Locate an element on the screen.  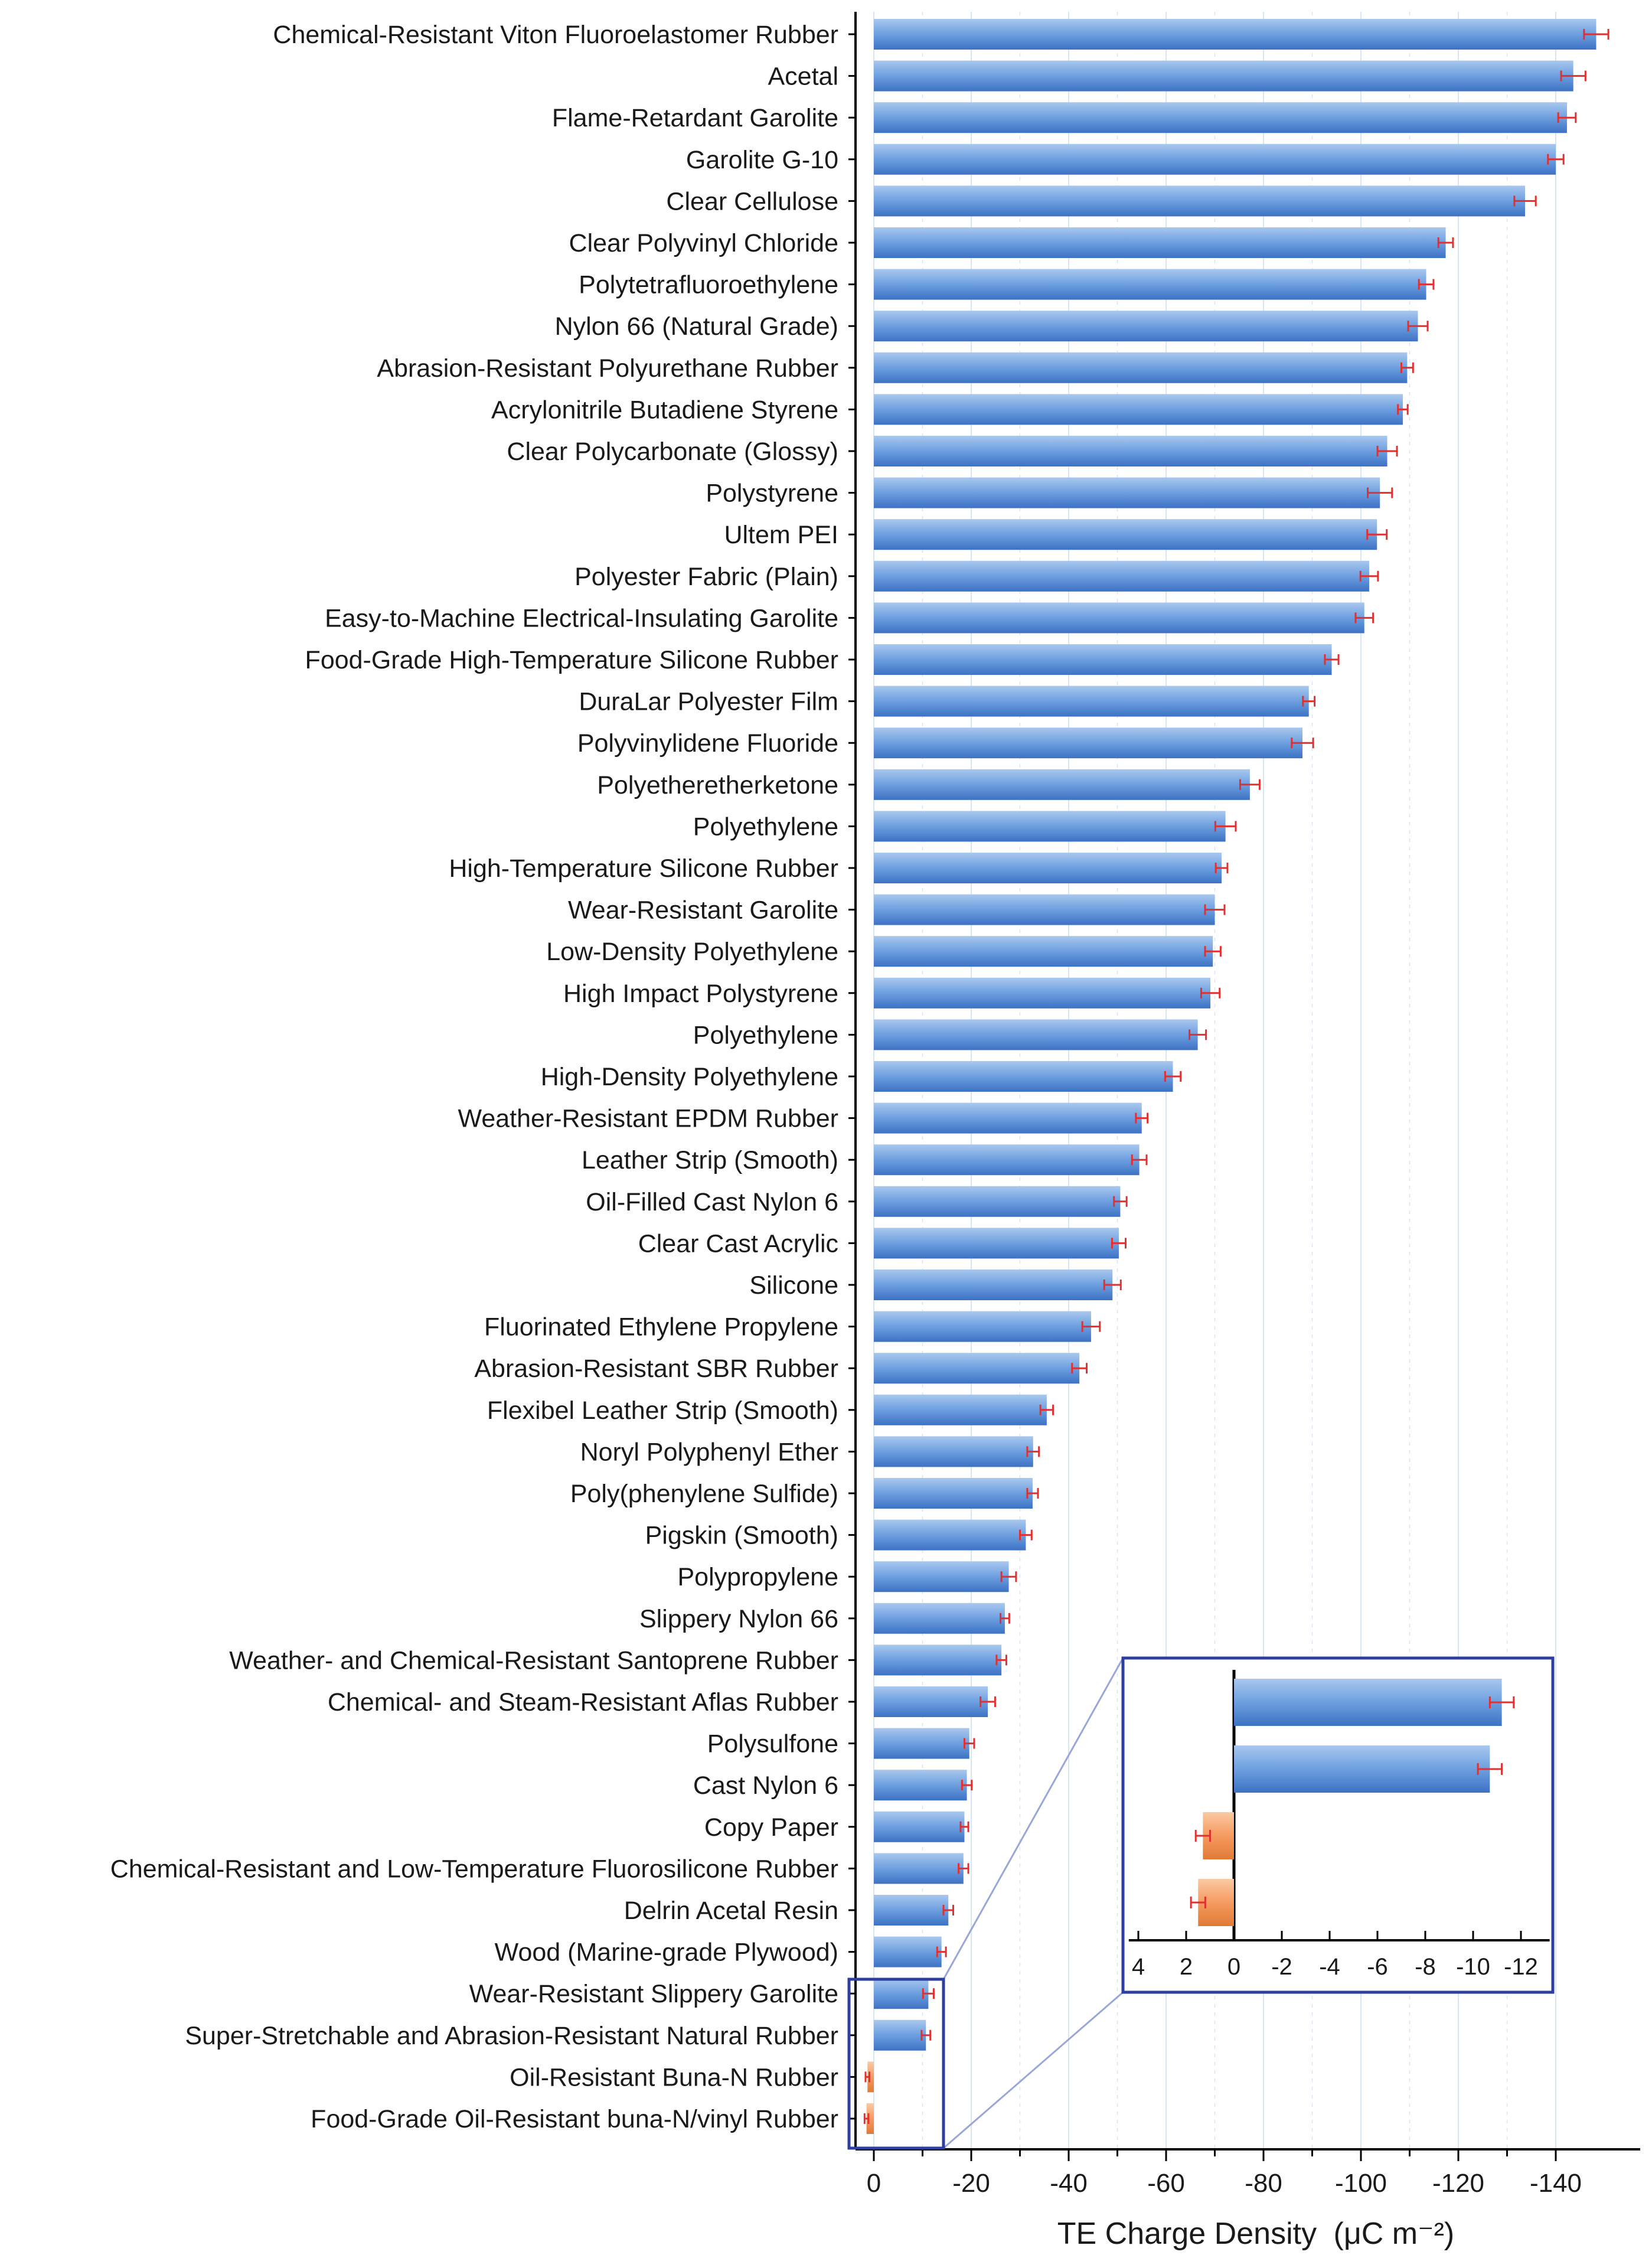
inset-x-tick-label: -8 is located at coordinates (1425, 1967).